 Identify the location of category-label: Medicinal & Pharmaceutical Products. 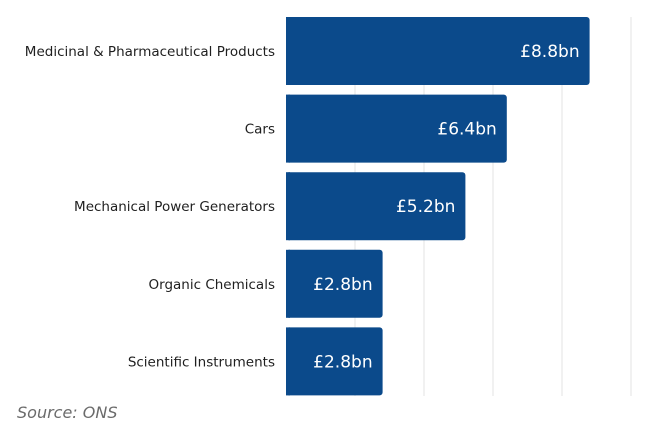
(150, 52).